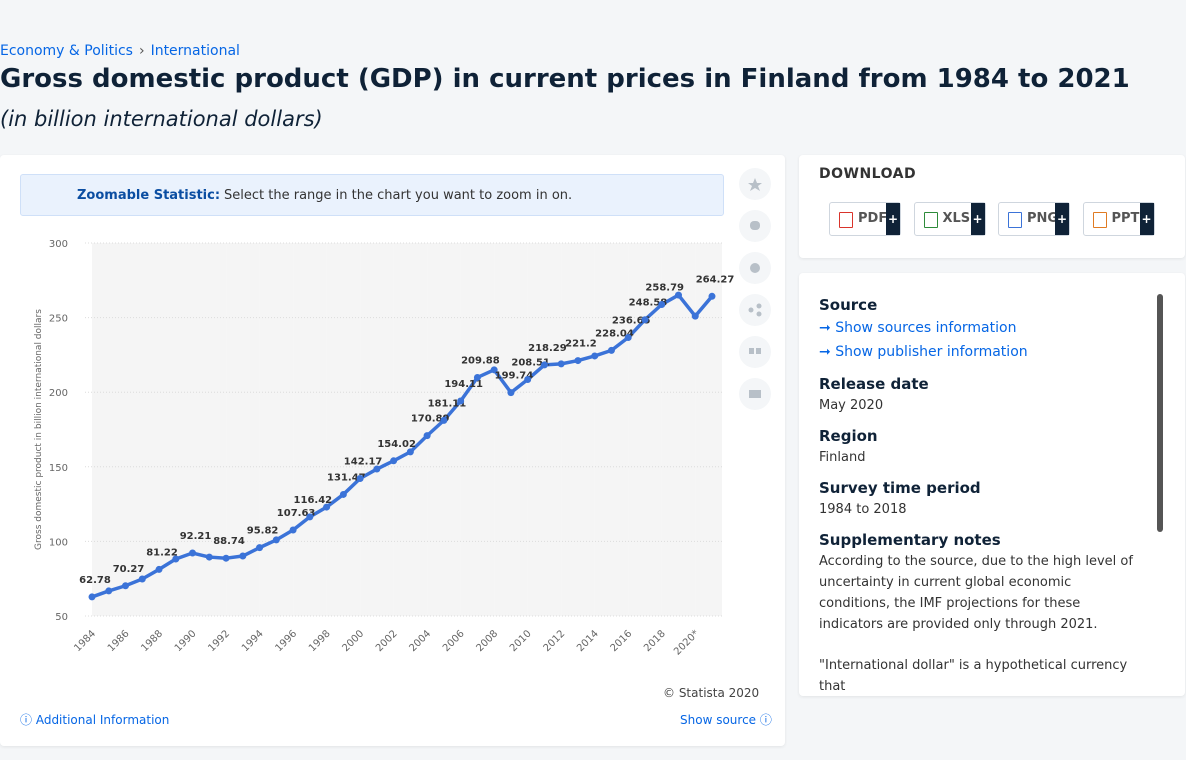  What do you see at coordinates (873, 218) in the screenshot?
I see `button-label: PDF` at bounding box center [873, 218].